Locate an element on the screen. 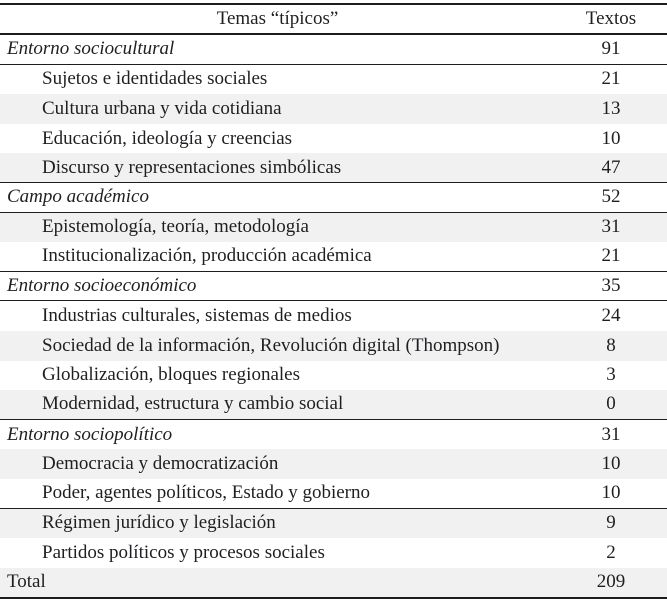  table-header-row: Temas “típicos” Textos is located at coordinates (333, 20).